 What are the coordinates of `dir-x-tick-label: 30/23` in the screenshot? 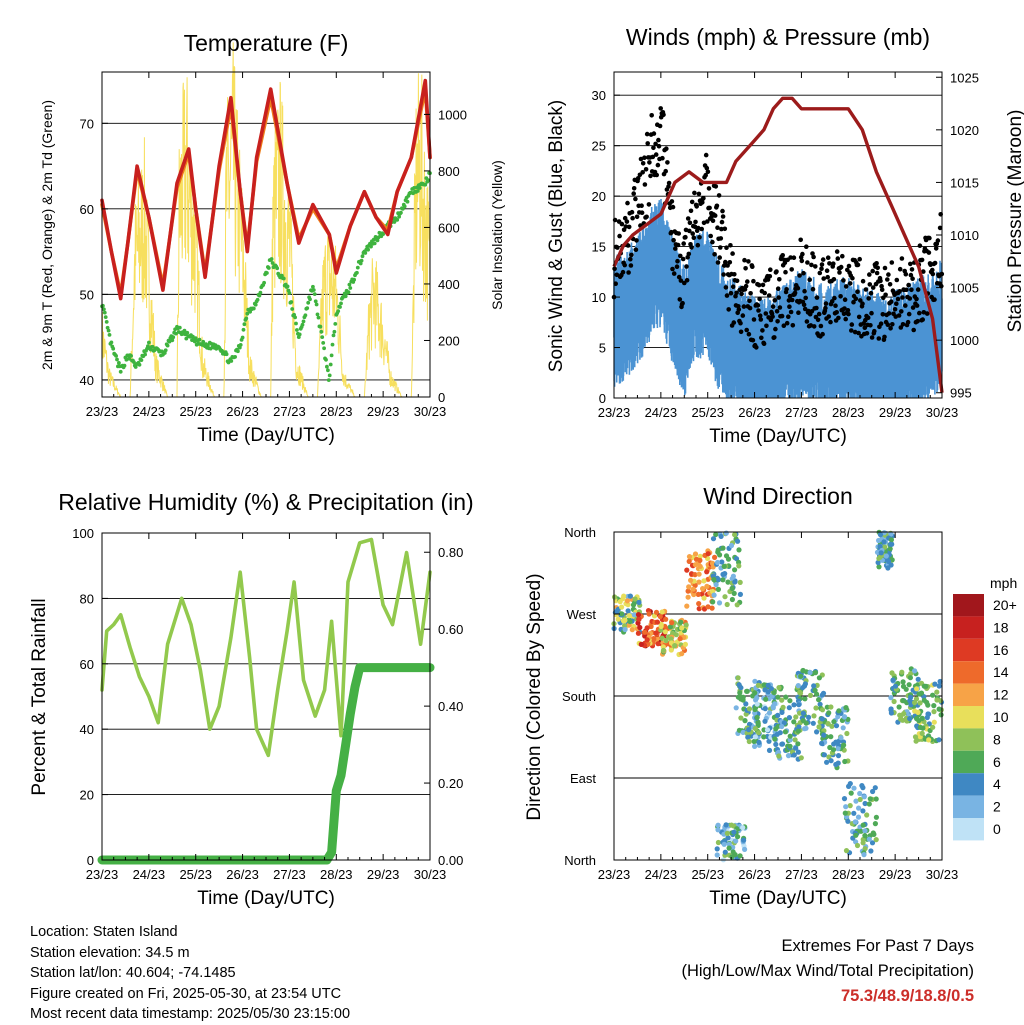 It's located at (942, 874).